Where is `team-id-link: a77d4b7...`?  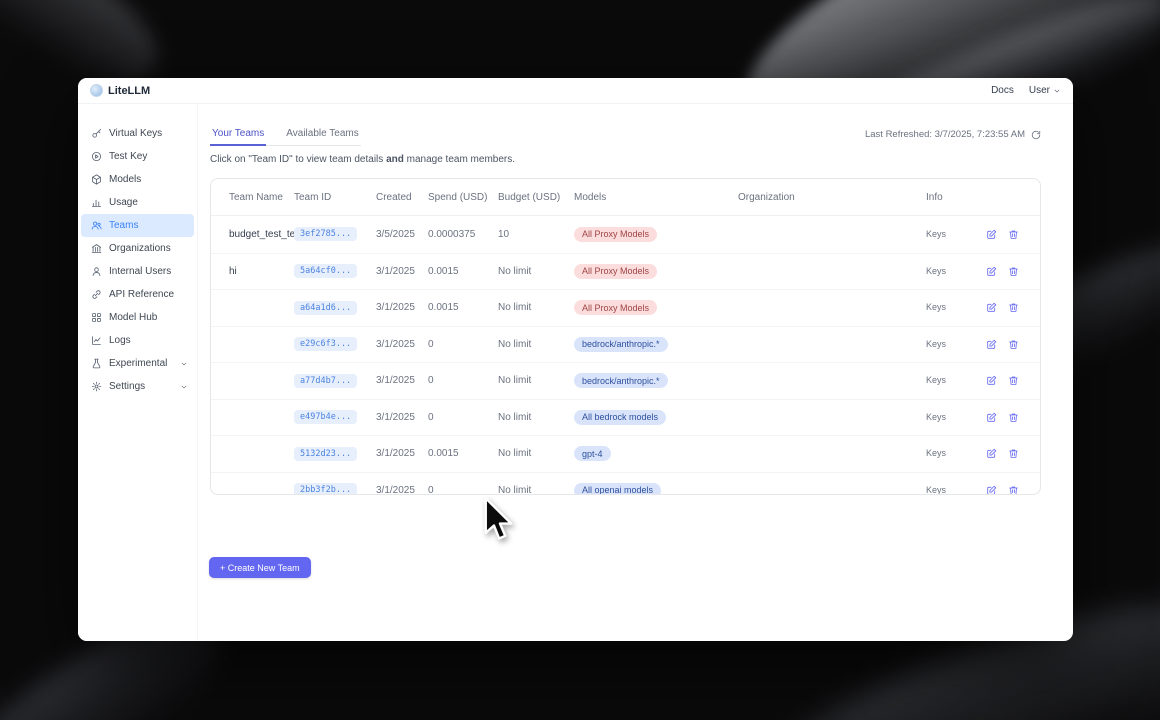
team-id-link: a77d4b7... is located at coordinates (326, 380).